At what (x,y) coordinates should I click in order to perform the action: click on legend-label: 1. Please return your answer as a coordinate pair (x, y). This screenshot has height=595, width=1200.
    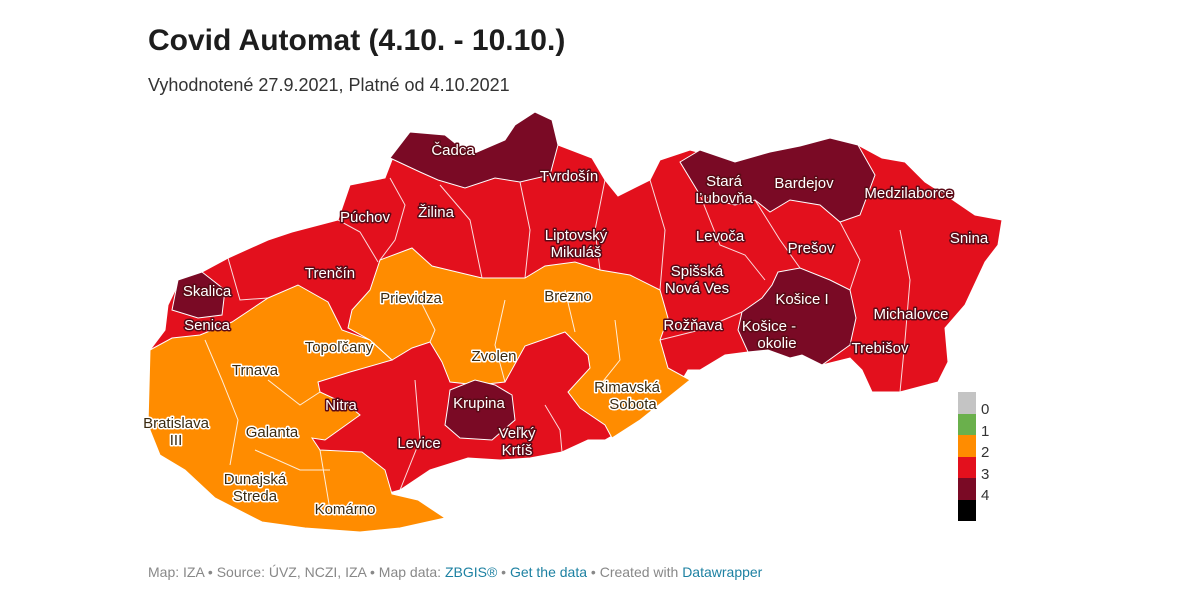
    Looking at the image, I should click on (985, 431).